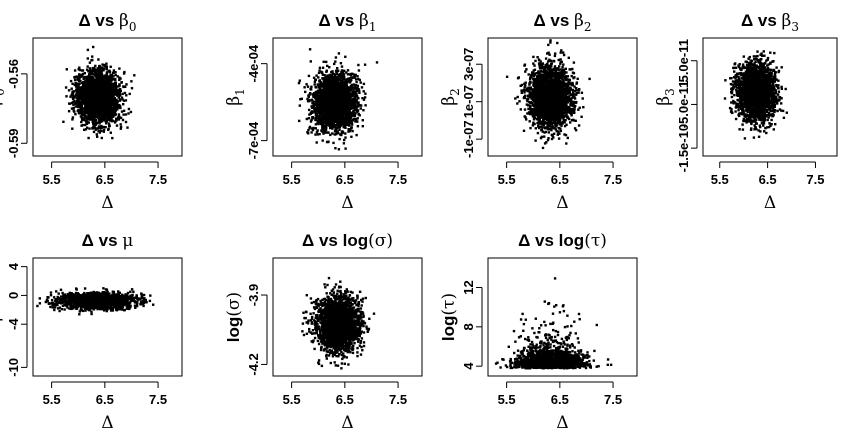  I want to click on title-subscript: 0, so click(133, 27).